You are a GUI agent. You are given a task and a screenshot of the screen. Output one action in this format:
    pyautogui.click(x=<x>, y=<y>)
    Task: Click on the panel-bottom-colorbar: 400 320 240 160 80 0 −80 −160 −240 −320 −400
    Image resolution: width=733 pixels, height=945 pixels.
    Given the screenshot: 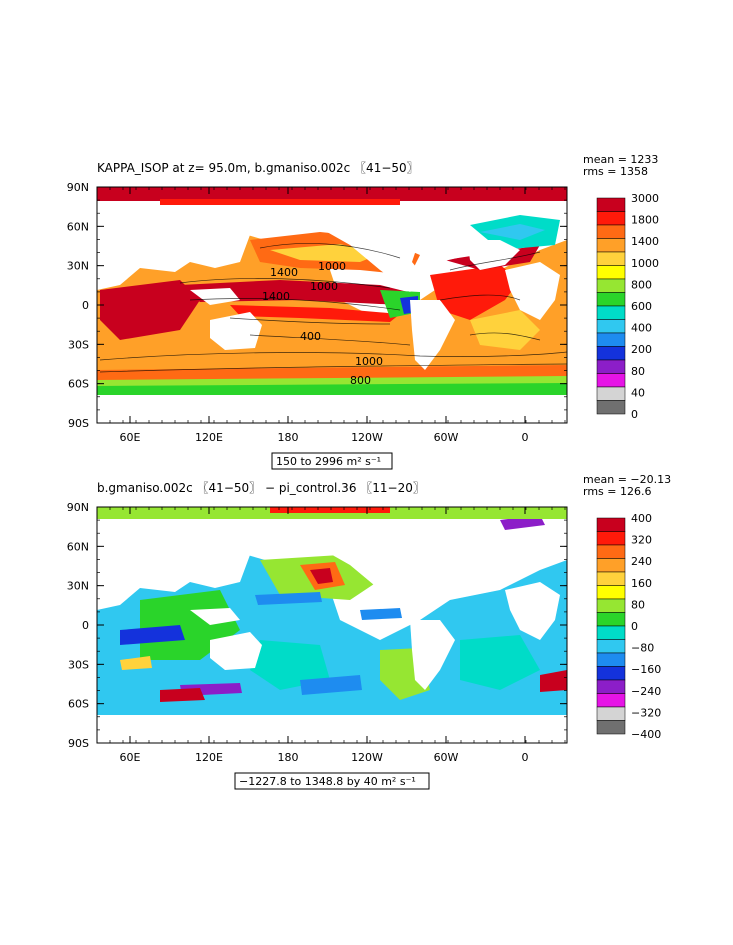 What is the action you would take?
    pyautogui.click(x=628, y=626)
    